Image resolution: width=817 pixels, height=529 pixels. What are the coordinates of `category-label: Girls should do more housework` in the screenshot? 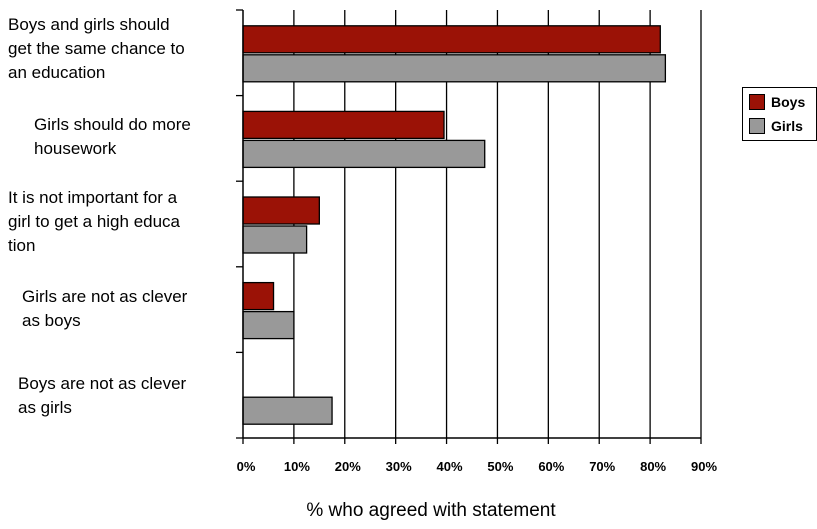 It's located at (112, 137).